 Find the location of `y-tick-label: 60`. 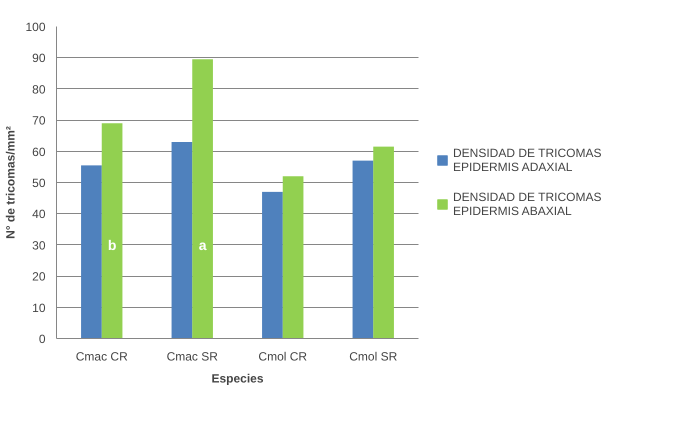

y-tick-label: 60 is located at coordinates (39, 151).